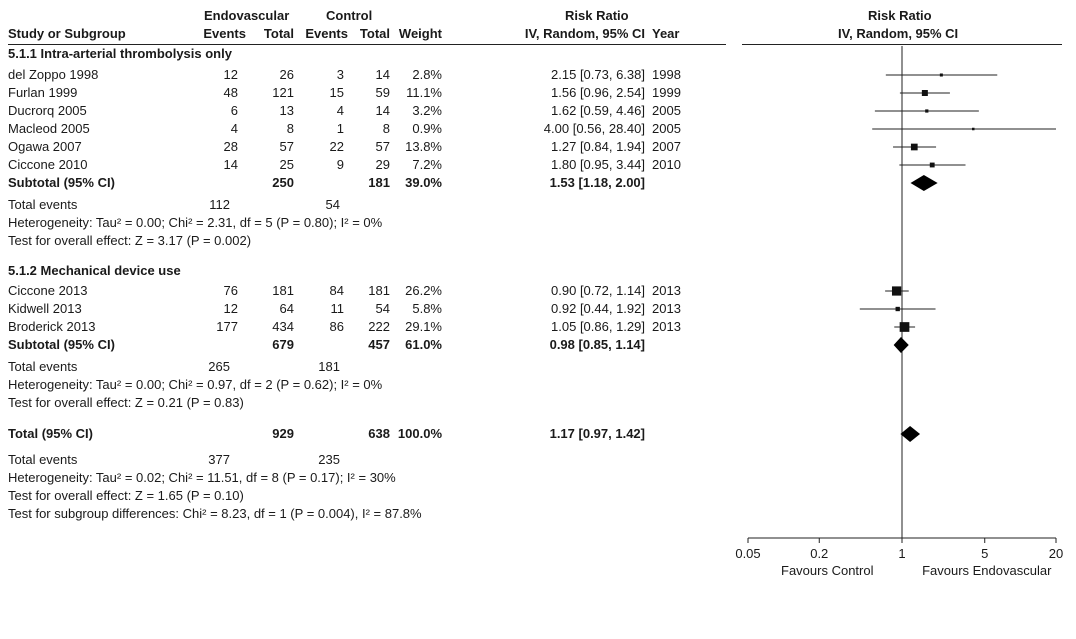  I want to click on favours-right-label: Favours Endovascular, so click(987, 570).